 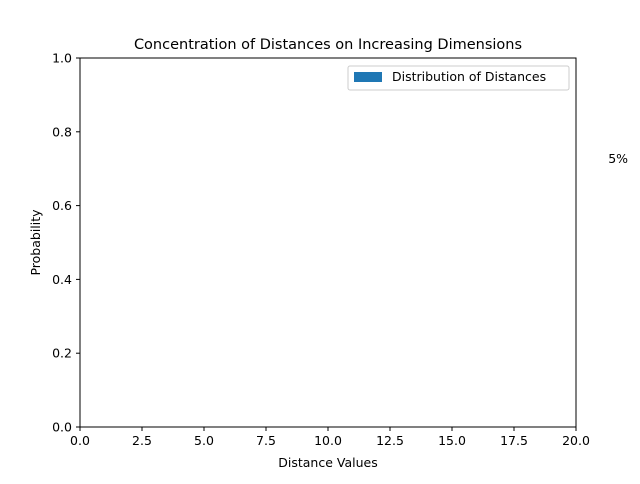 What do you see at coordinates (62, 131) in the screenshot?
I see `y-tick-label: 0.8` at bounding box center [62, 131].